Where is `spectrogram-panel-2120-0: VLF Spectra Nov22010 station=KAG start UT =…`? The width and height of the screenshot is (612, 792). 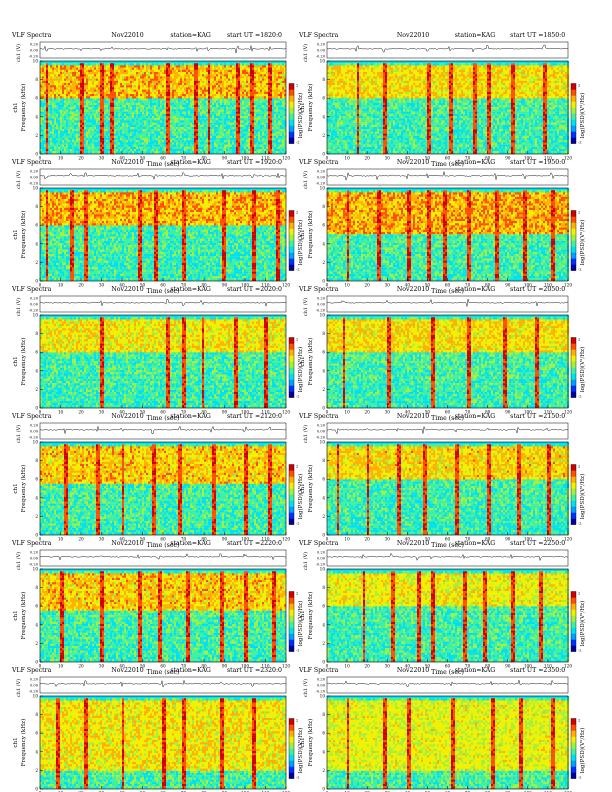 spectrogram-panel-2120-0: VLF Spectra Nov22010 station=KAG start UT =… is located at coordinates (157, 481).